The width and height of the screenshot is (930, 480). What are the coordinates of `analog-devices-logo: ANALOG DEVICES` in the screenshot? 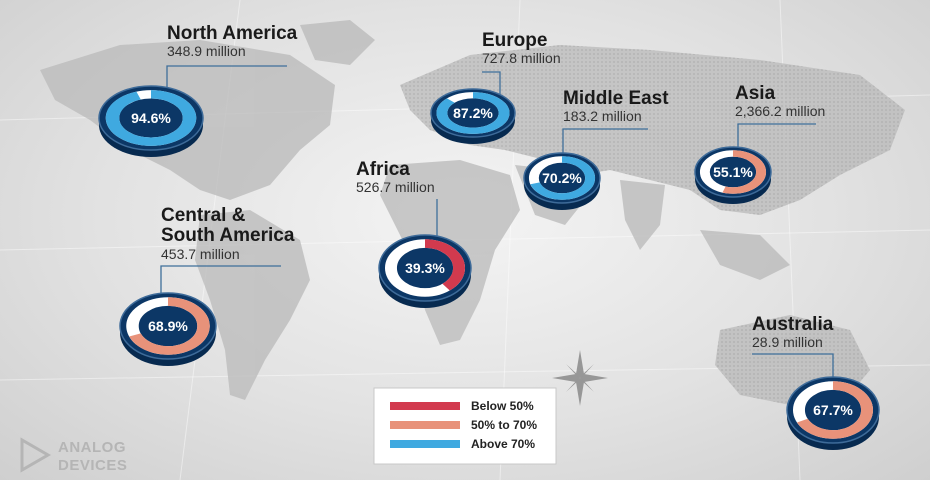 It's located at (73, 455).